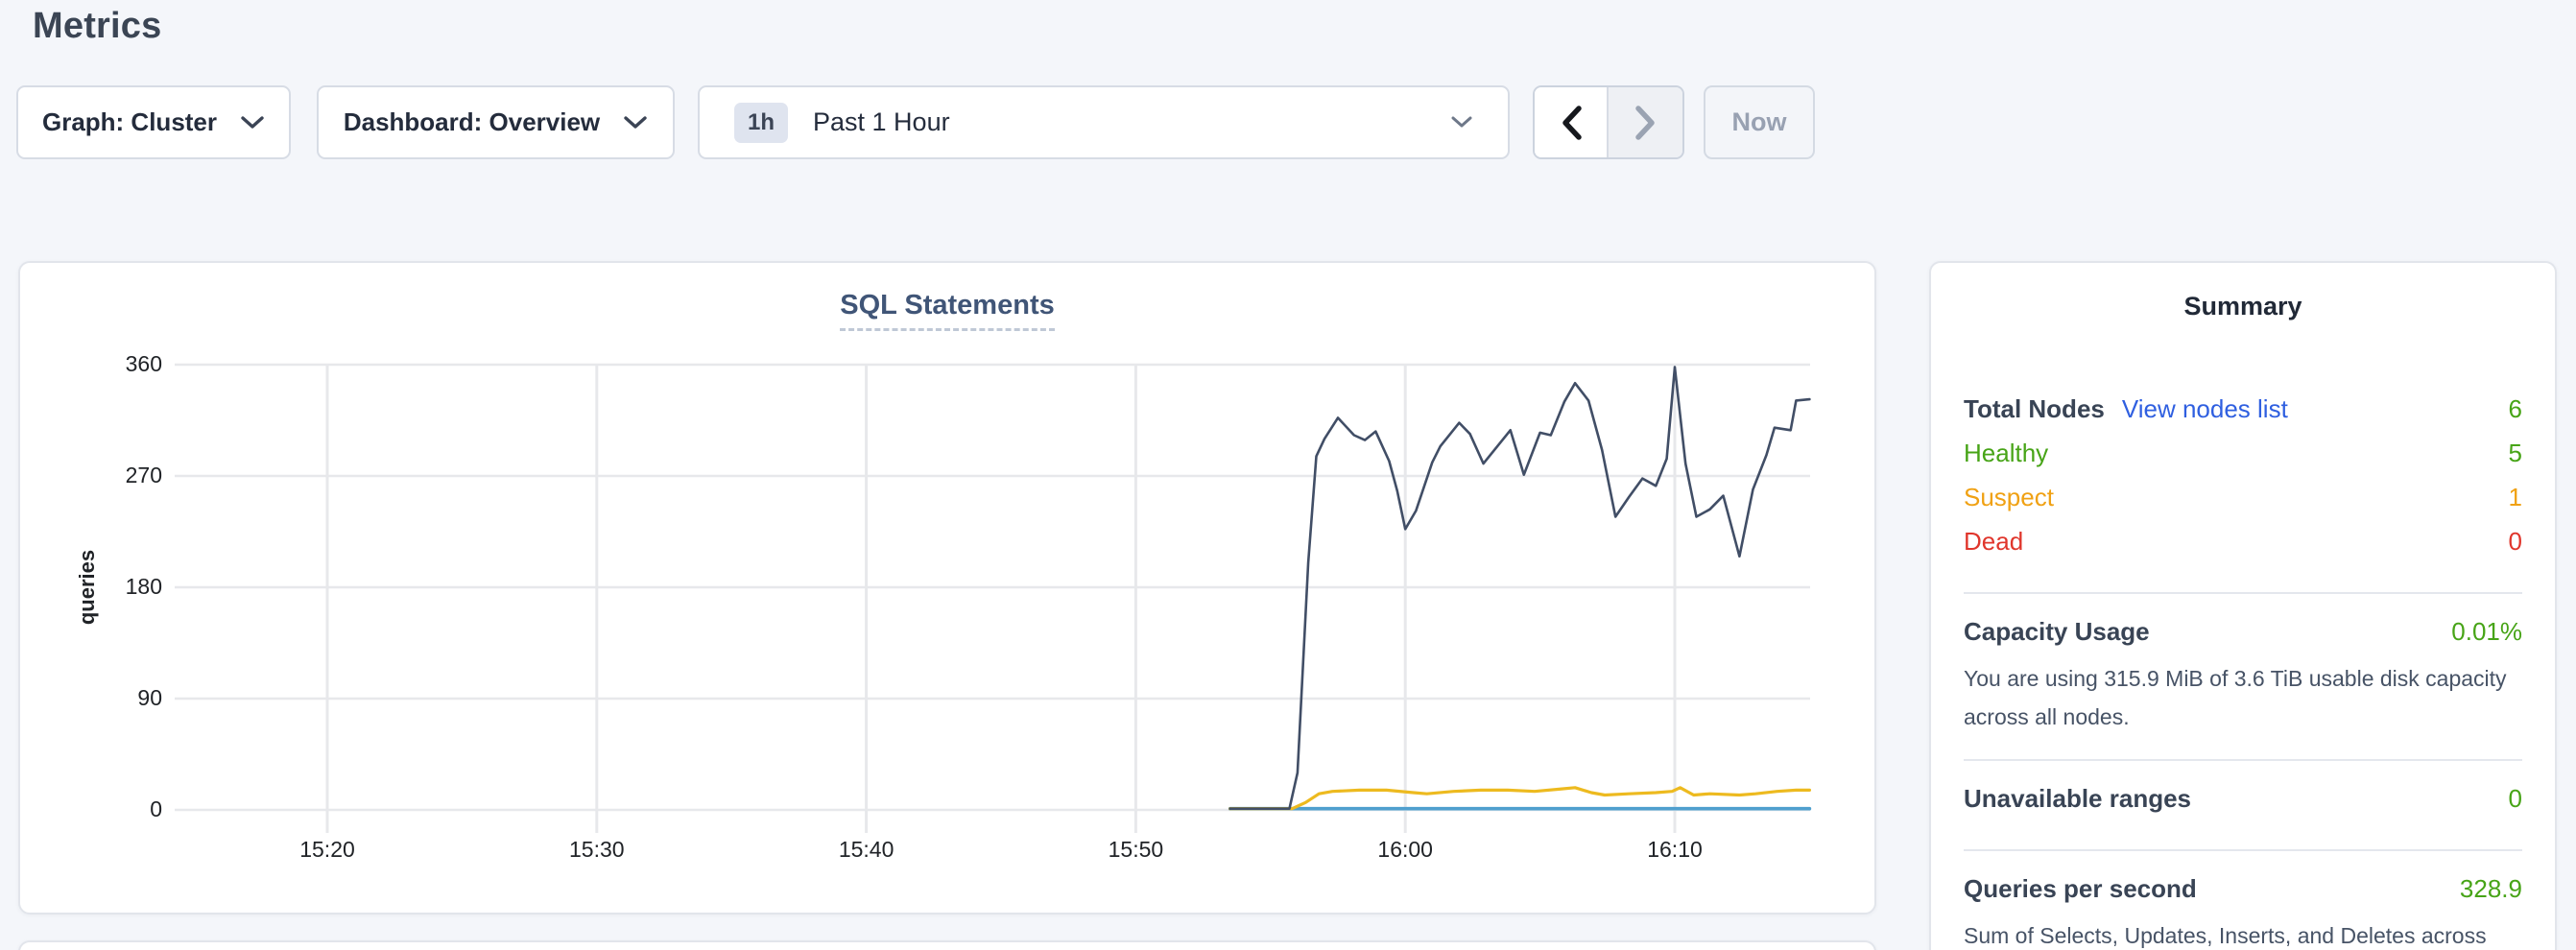  I want to click on summary-row: Total Nodes View nodes list 6, so click(2243, 408).